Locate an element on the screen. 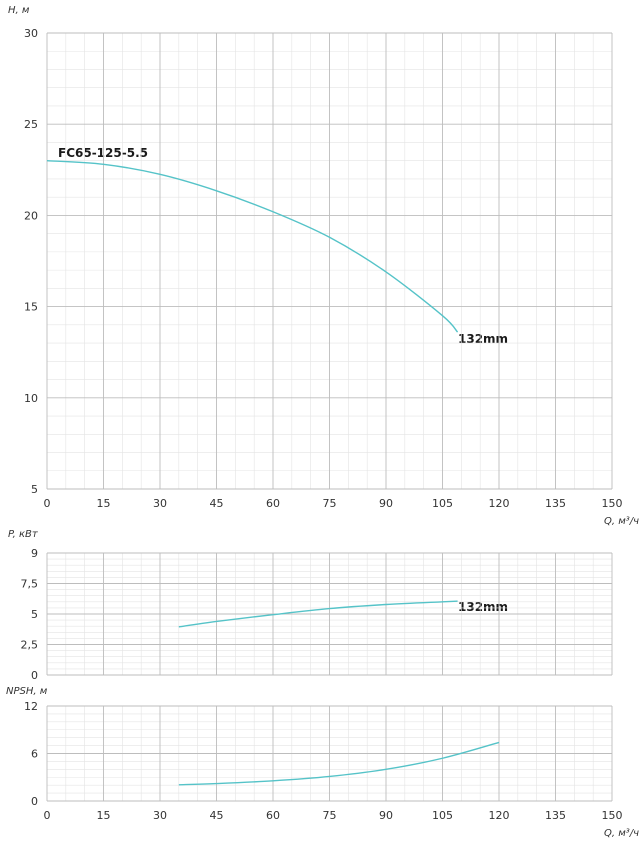 The height and width of the screenshot is (846, 640). power-series-line is located at coordinates (318, 614).